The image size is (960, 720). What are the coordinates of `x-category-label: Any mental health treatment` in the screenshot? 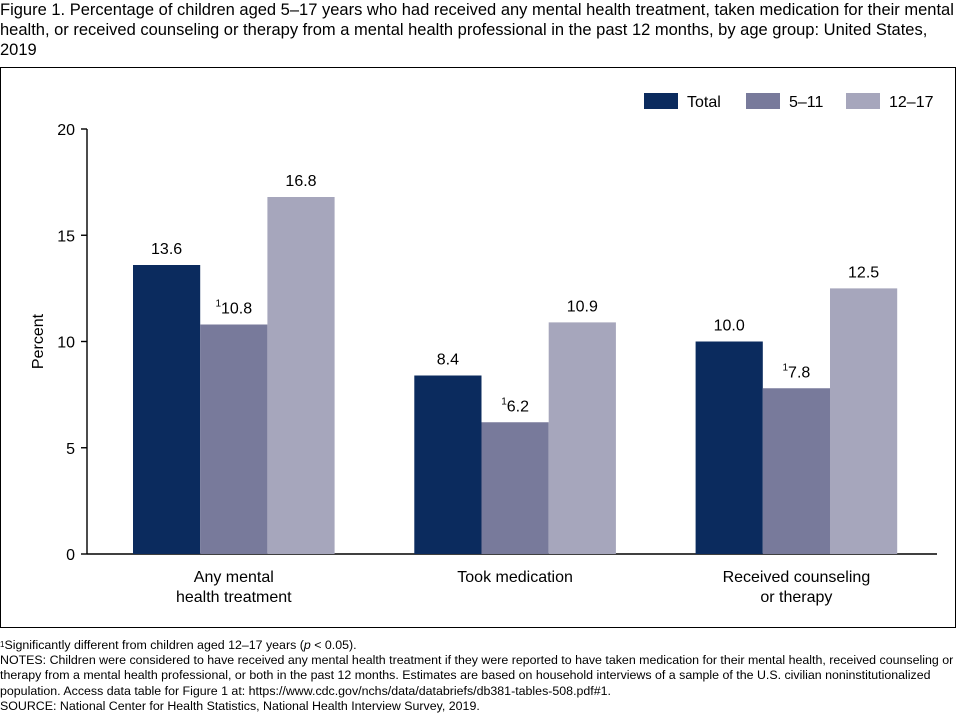 It's located at (234, 587).